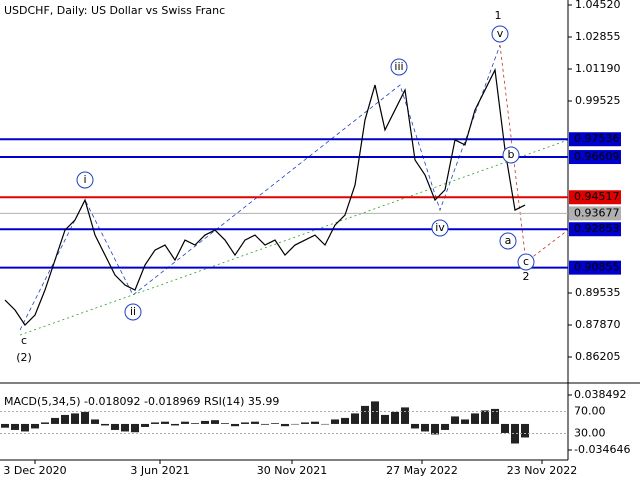 The height and width of the screenshot is (480, 640). I want to click on rsi-level-label: 70.00, so click(590, 411).